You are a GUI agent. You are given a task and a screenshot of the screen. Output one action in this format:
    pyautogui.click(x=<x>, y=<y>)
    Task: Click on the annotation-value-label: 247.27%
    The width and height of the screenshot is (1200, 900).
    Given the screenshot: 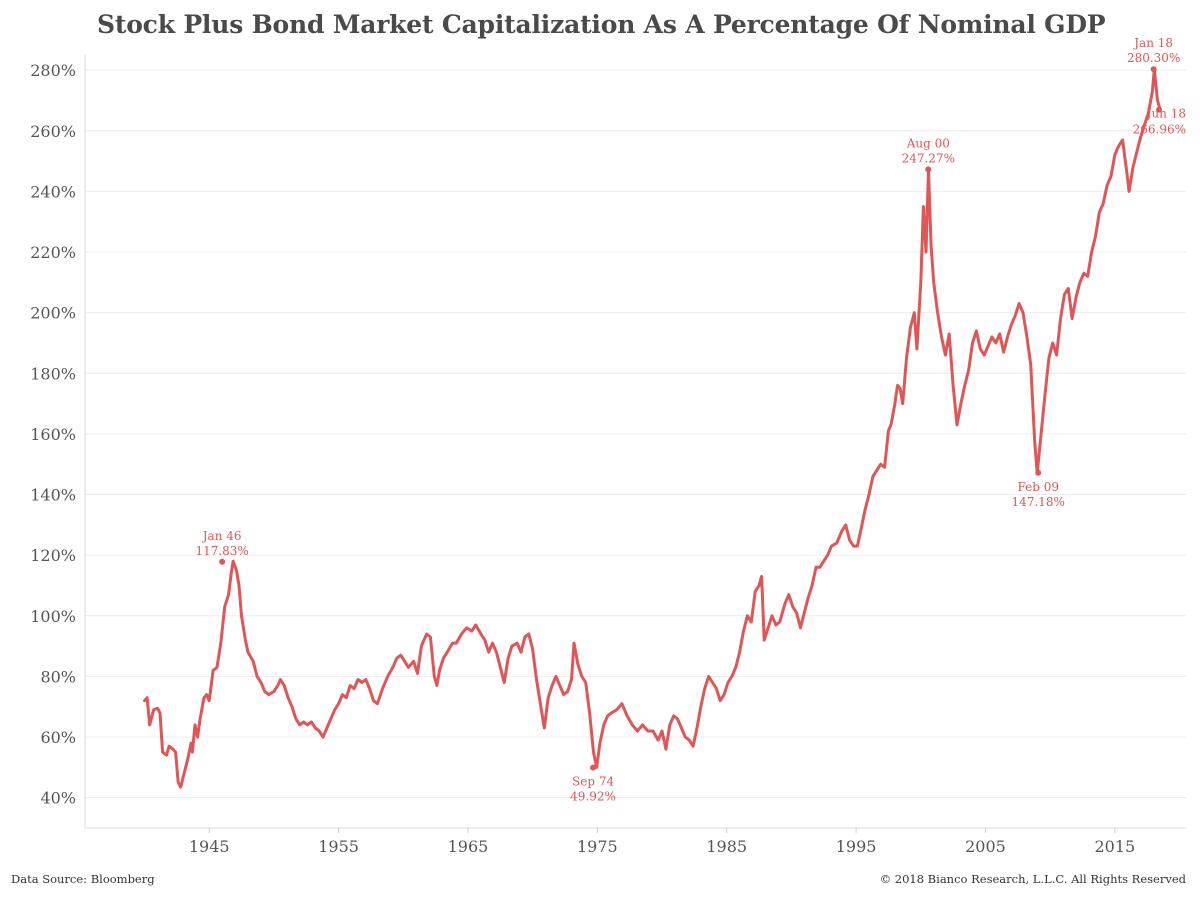 What is the action you would take?
    pyautogui.click(x=928, y=158)
    